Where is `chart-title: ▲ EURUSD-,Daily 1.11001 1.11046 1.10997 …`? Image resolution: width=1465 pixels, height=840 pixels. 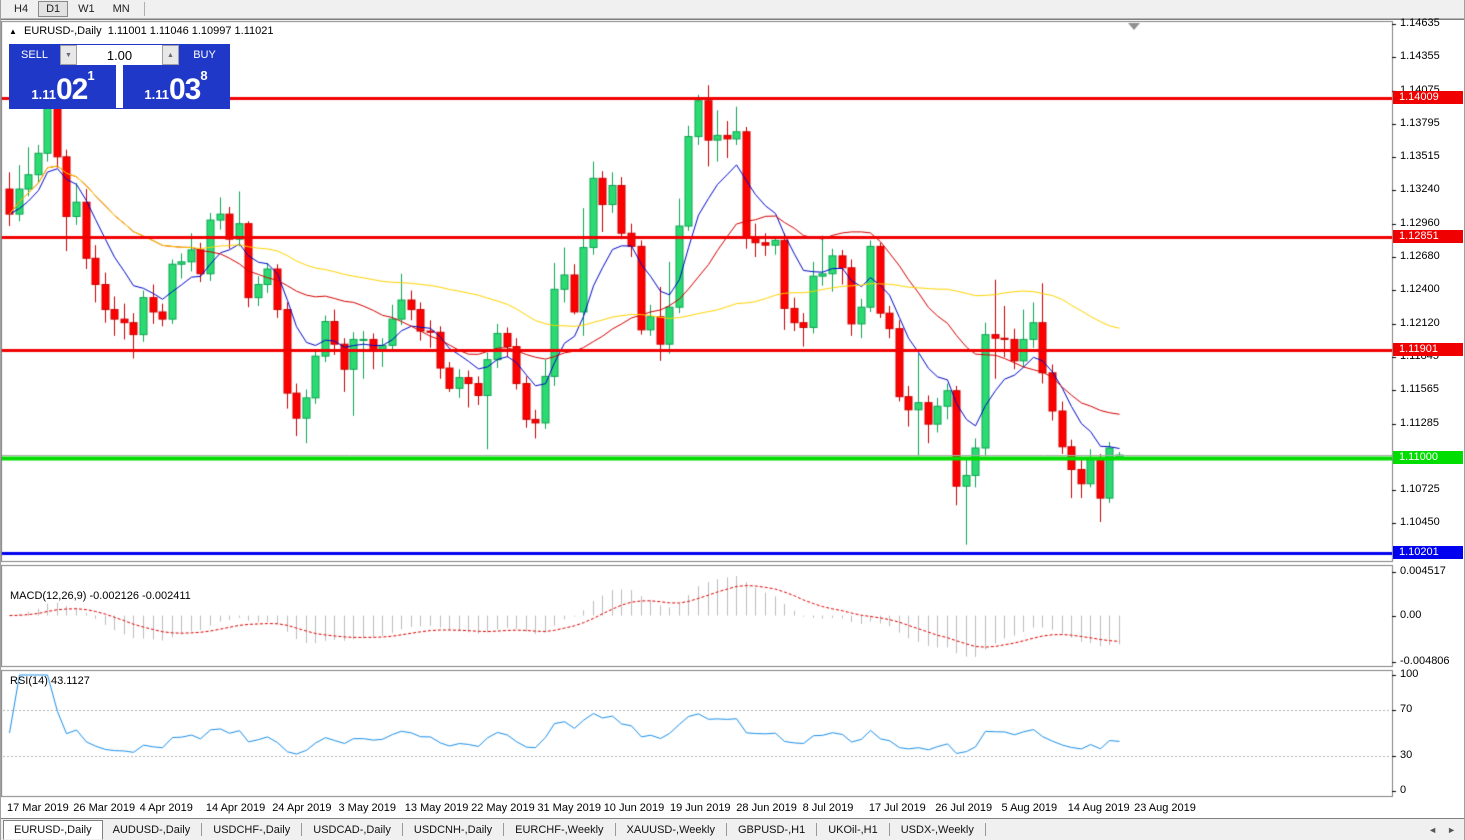
chart-title: ▲ EURUSD-,Daily 1.11001 1.11046 1.10997 … is located at coordinates (141, 31).